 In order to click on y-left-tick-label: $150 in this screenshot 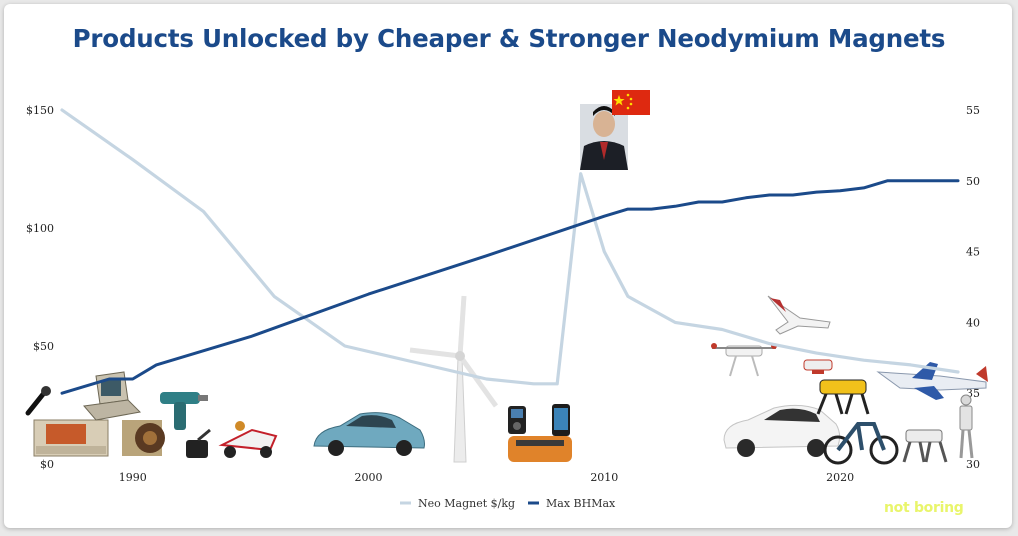, I will do `click(40, 110)`.